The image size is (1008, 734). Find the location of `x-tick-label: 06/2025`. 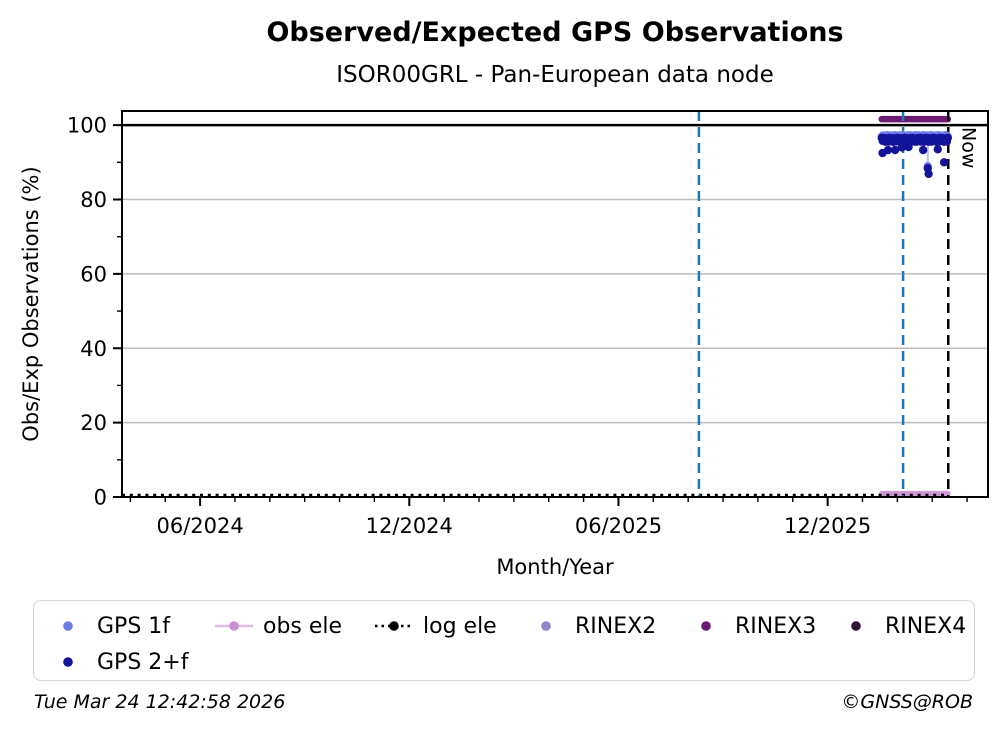

x-tick-label: 06/2025 is located at coordinates (618, 526).